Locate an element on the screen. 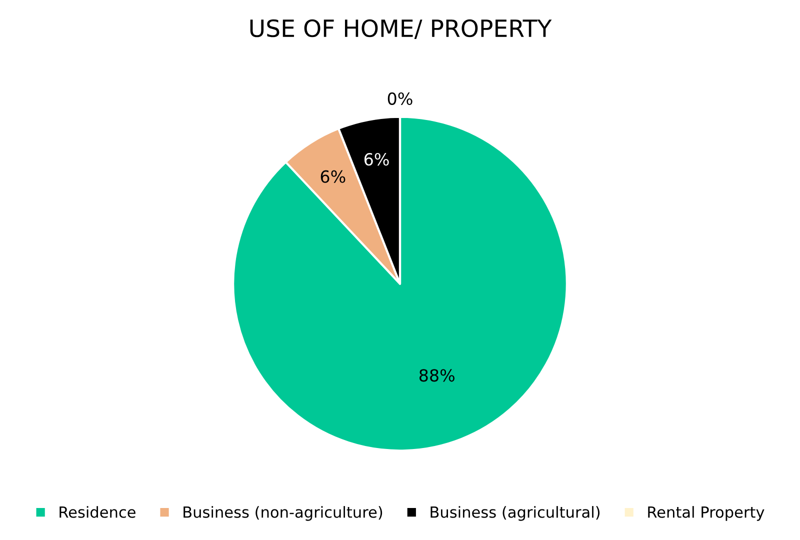 The image size is (800, 540). text: 0% is located at coordinates (400, 98).